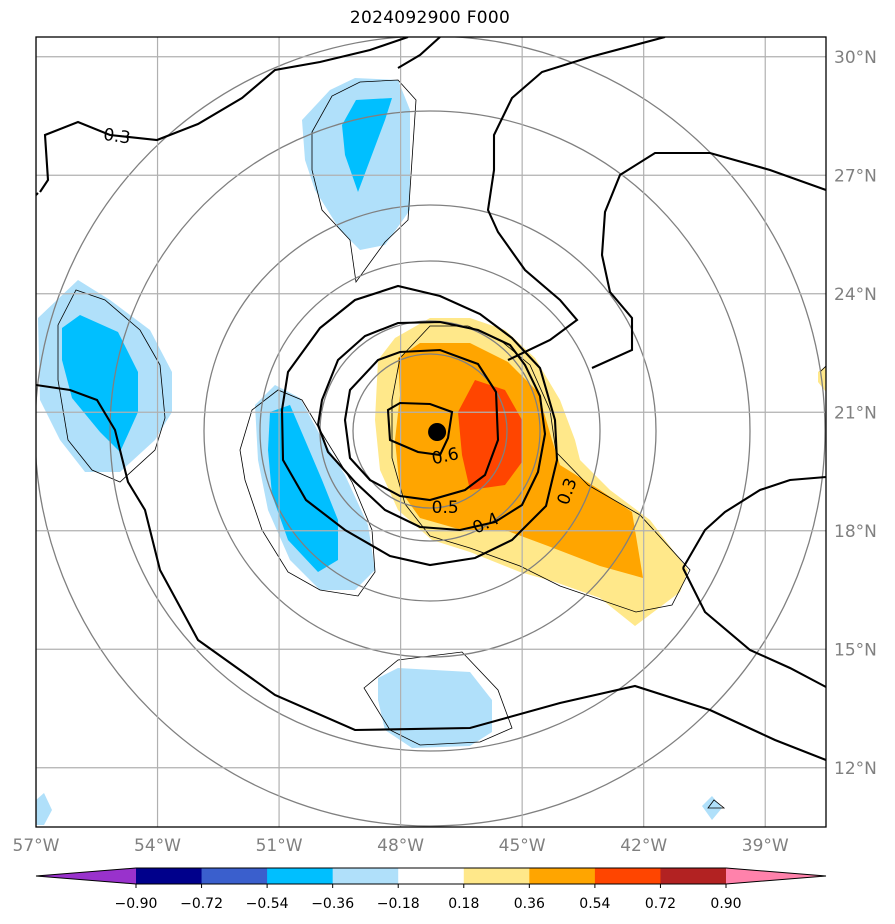  What do you see at coordinates (267, 904) in the screenshot?
I see `colorbar-label: −0.54` at bounding box center [267, 904].